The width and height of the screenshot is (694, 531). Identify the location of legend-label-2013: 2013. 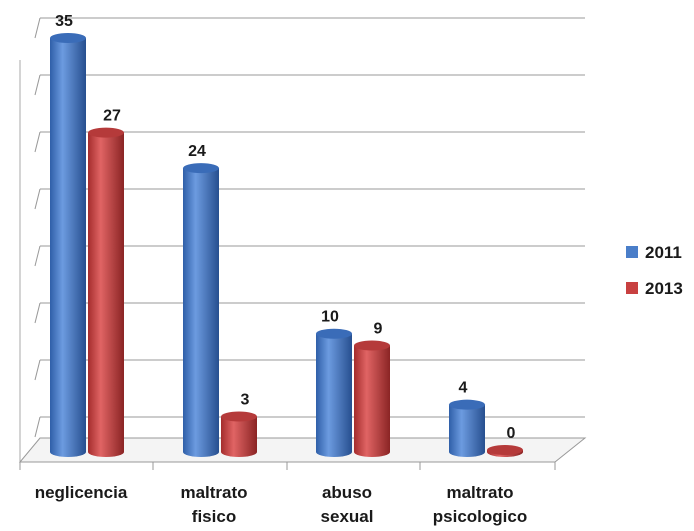
(664, 288).